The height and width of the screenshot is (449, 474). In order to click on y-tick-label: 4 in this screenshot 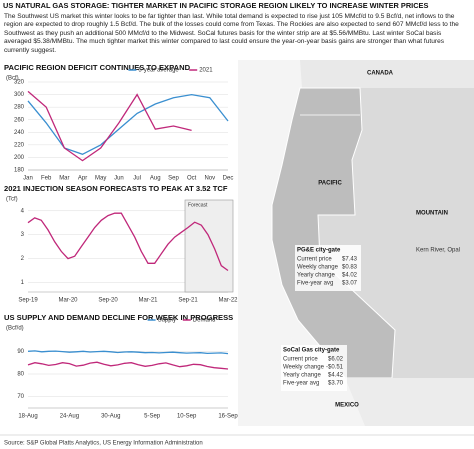, I will do `click(23, 211)`.